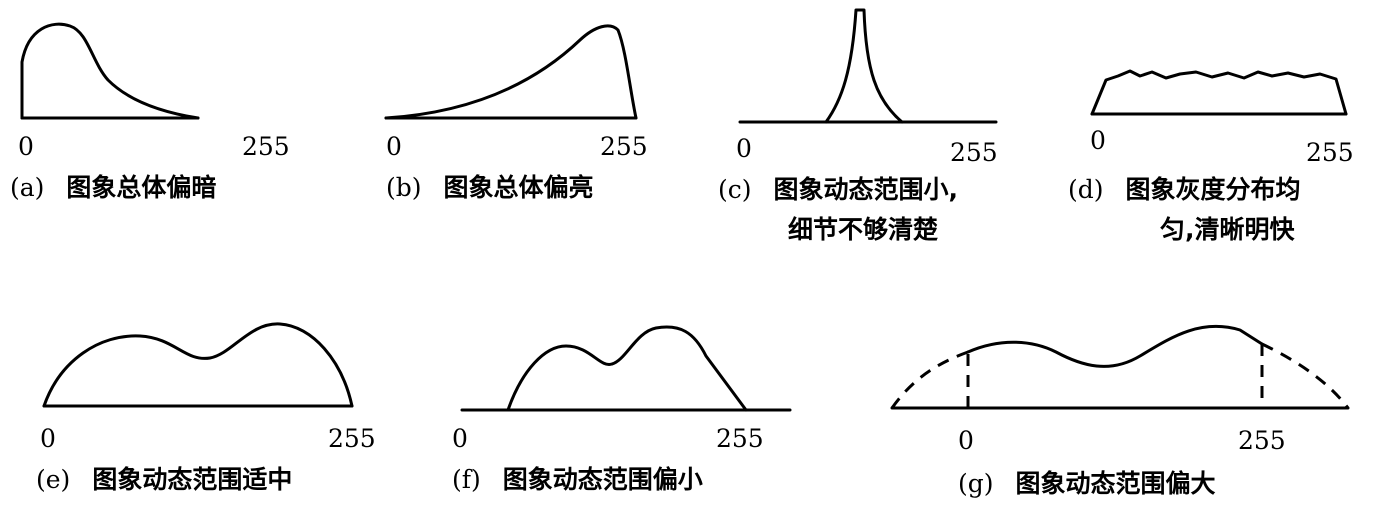  What do you see at coordinates (518, 187) in the screenshot?
I see `caption-b-text: 图象总体偏亮` at bounding box center [518, 187].